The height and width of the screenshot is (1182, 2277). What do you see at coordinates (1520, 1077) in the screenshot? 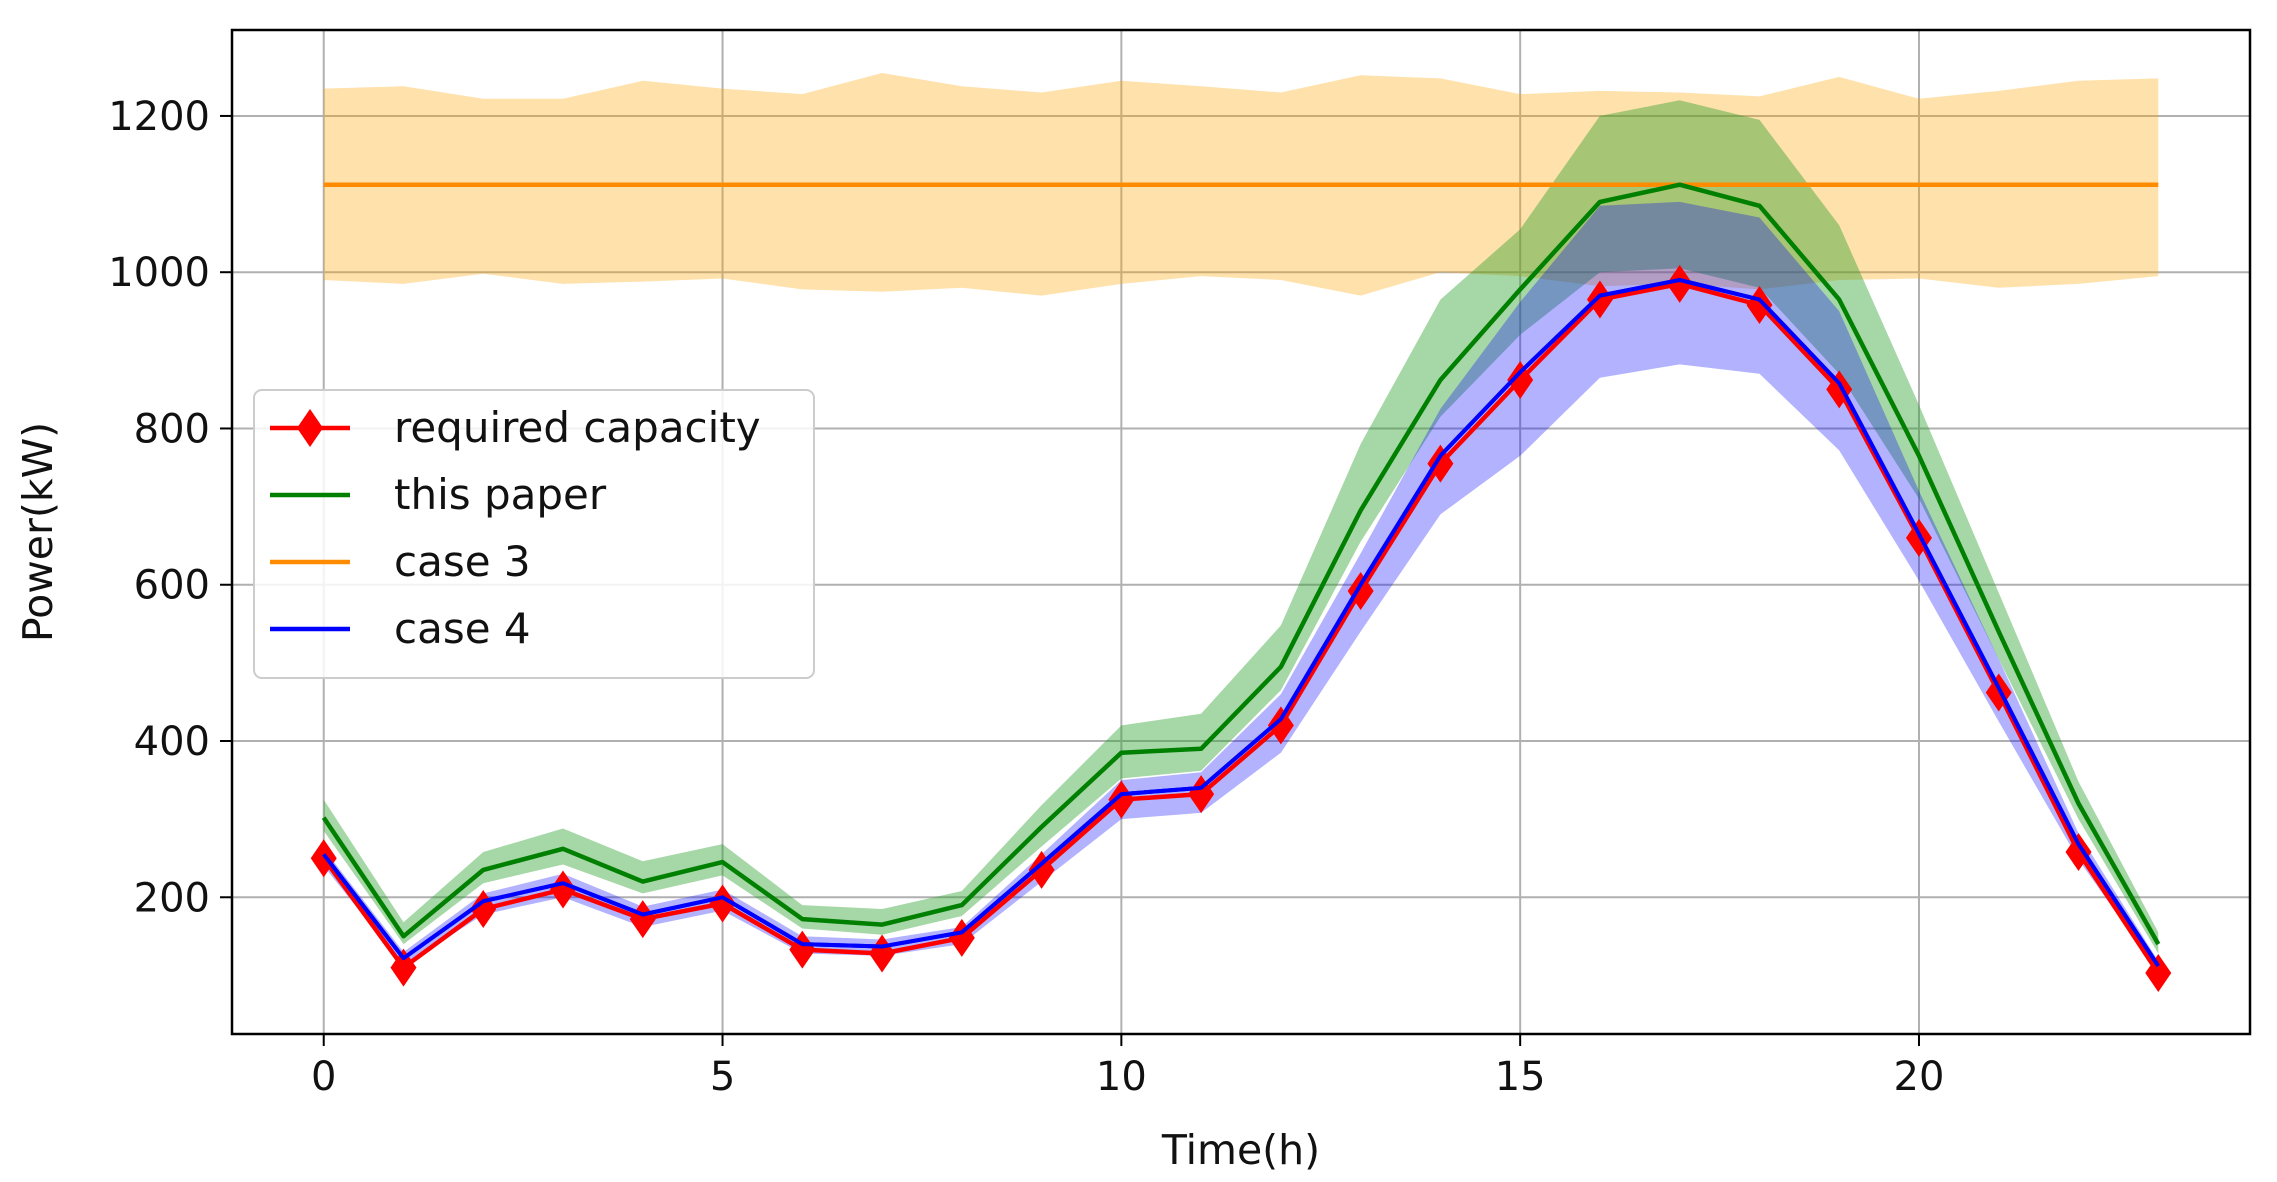
I see `x-tick-label: 15` at bounding box center [1520, 1077].